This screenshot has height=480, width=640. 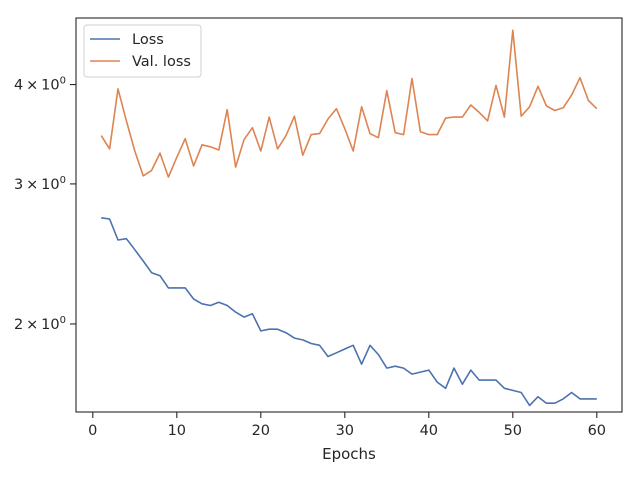 I want to click on x-tick-label: 0, so click(x=92, y=431).